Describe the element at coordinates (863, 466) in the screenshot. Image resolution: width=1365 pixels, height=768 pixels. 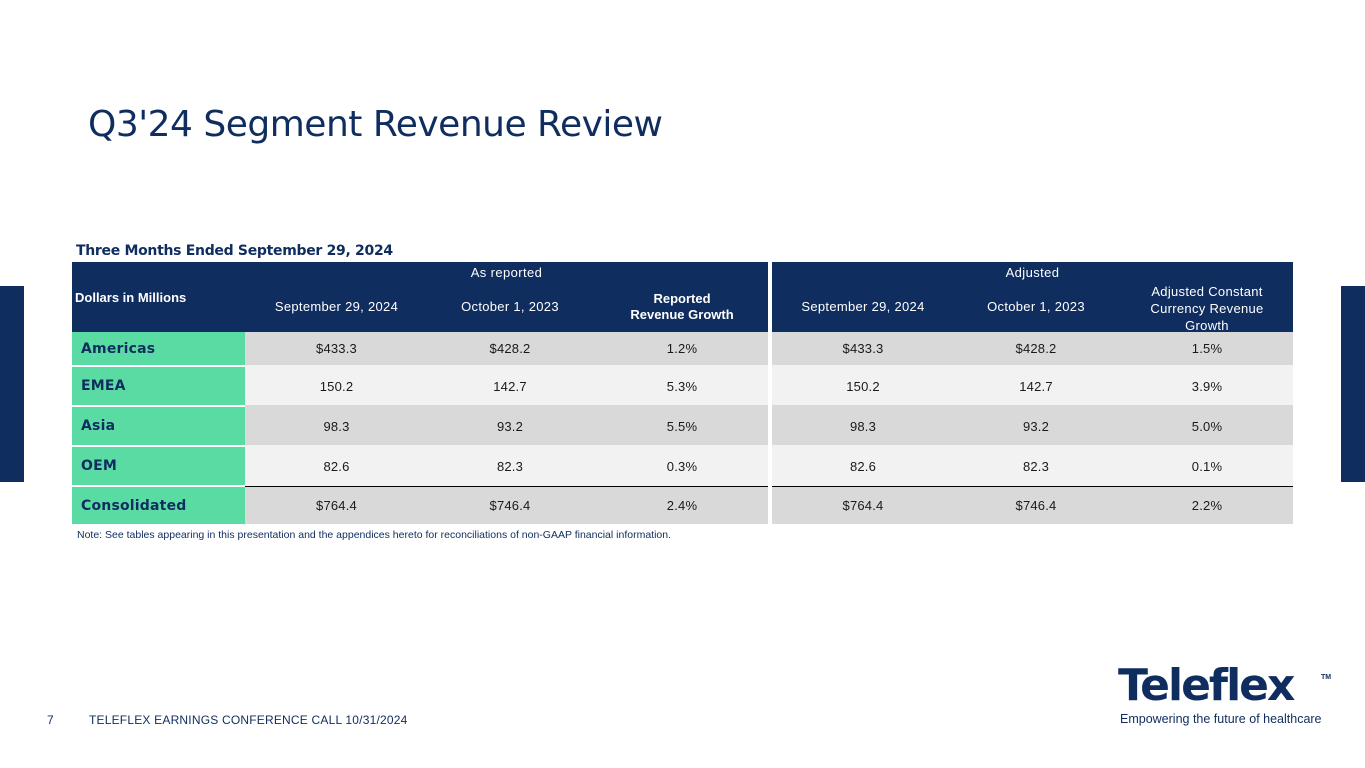
I see `cell-oem-adjusted-current: 82.6` at that location.